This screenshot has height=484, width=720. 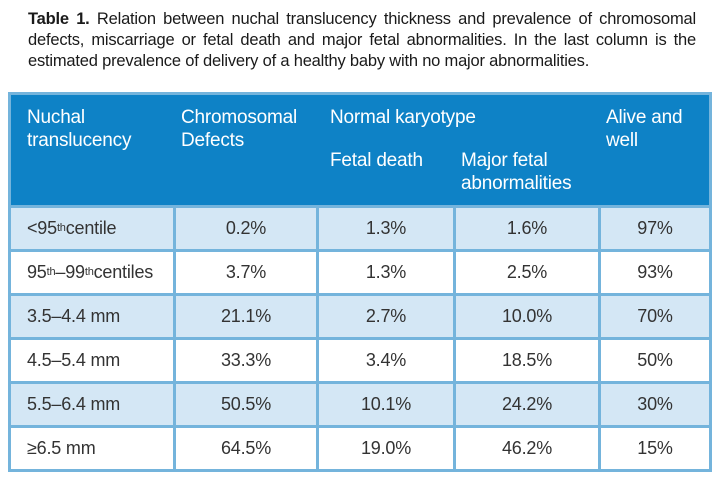 I want to click on header-fetal-death: Fetal death, so click(x=376, y=160).